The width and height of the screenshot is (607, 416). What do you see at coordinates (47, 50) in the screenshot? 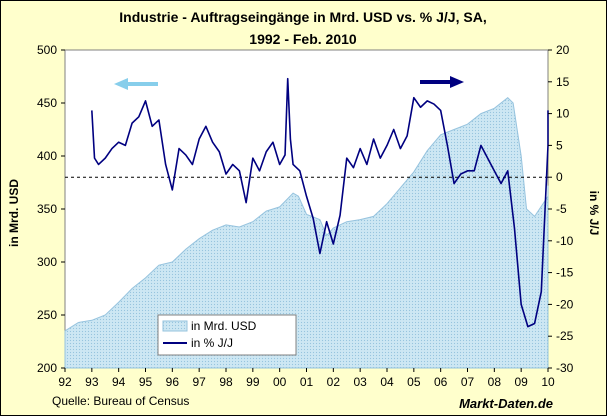
I see `y-left-tick-label: 500` at bounding box center [47, 50].